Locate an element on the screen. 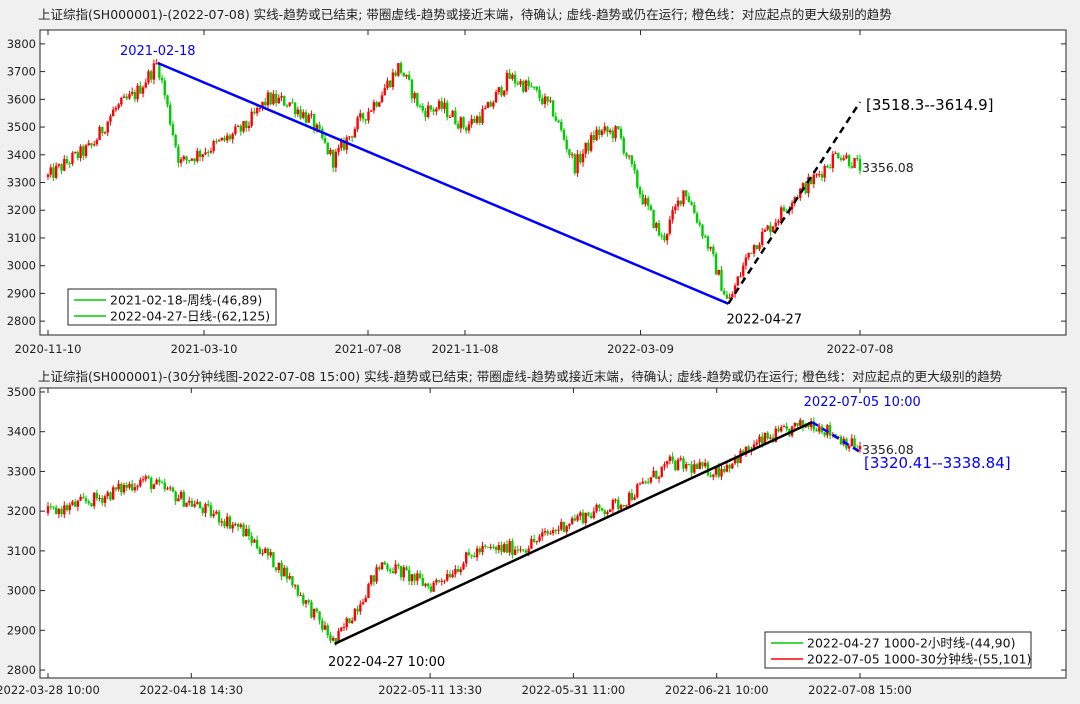  y-tick-label: 3500 is located at coordinates (21, 127).